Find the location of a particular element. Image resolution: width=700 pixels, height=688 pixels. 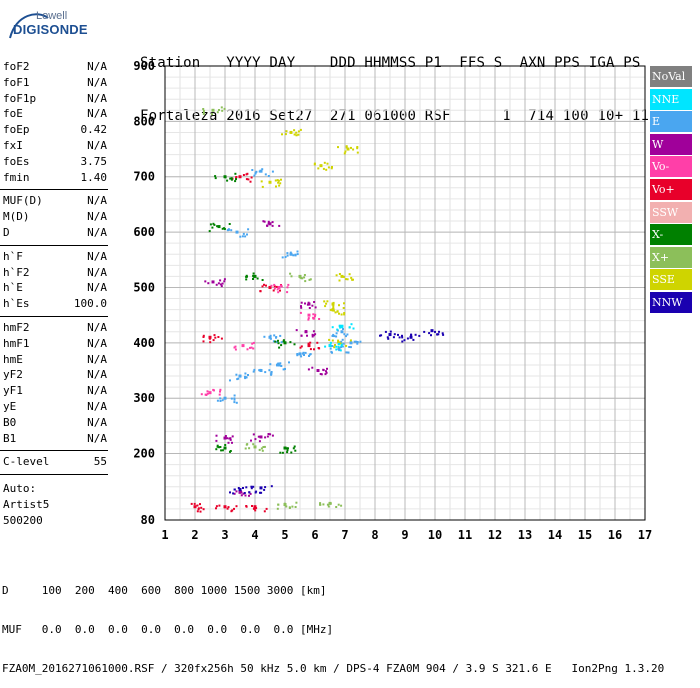

legend-item-ssw: SSW is located at coordinates (671, 212).